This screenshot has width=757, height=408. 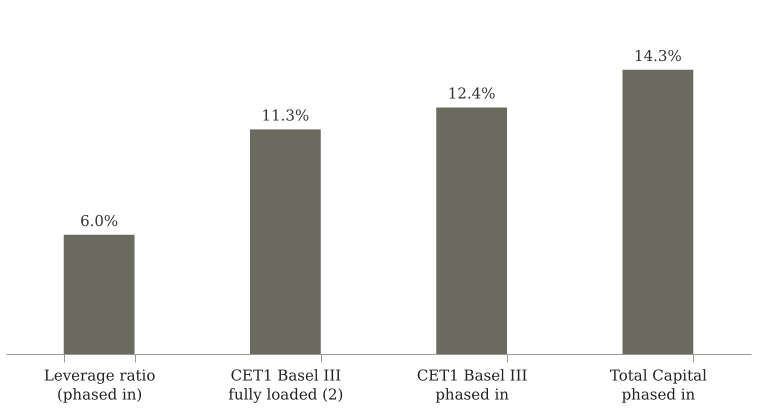 What do you see at coordinates (100, 385) in the screenshot?
I see `x-tick-label: Leverage ratio (phased in)` at bounding box center [100, 385].